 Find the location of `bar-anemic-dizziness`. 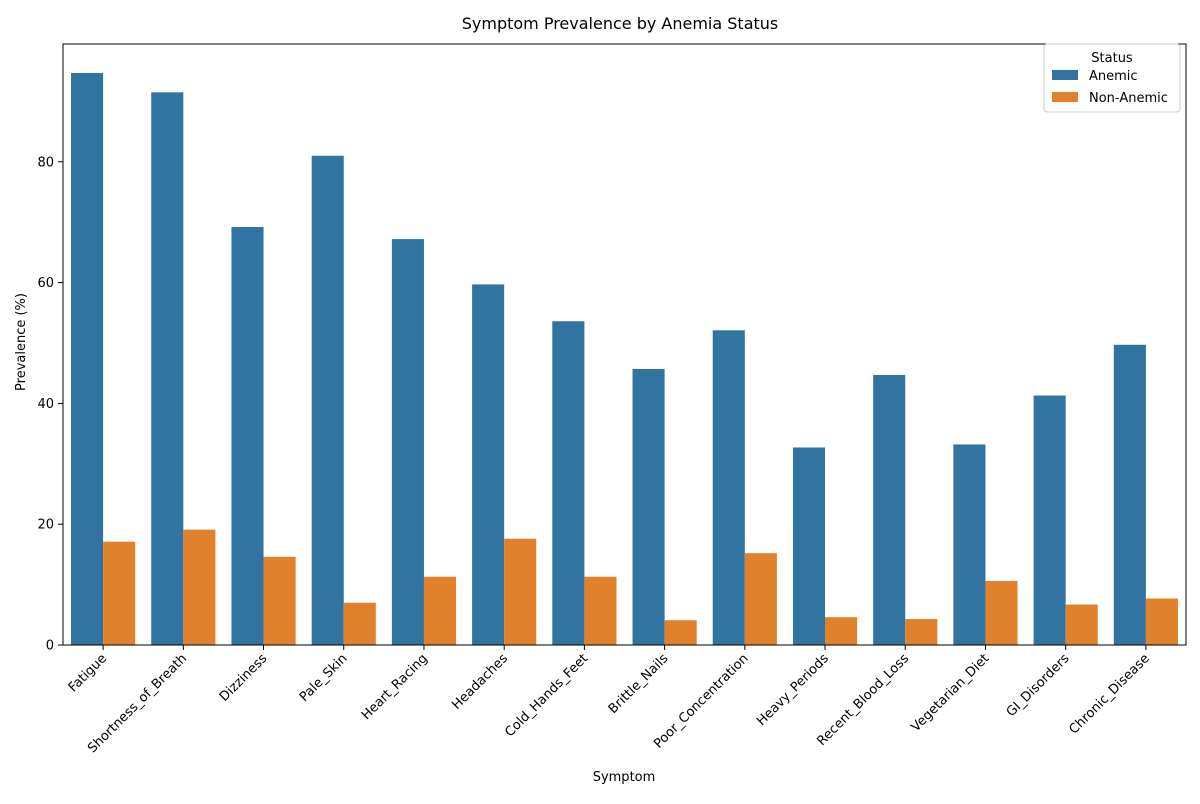

bar-anemic-dizziness is located at coordinates (247, 436).